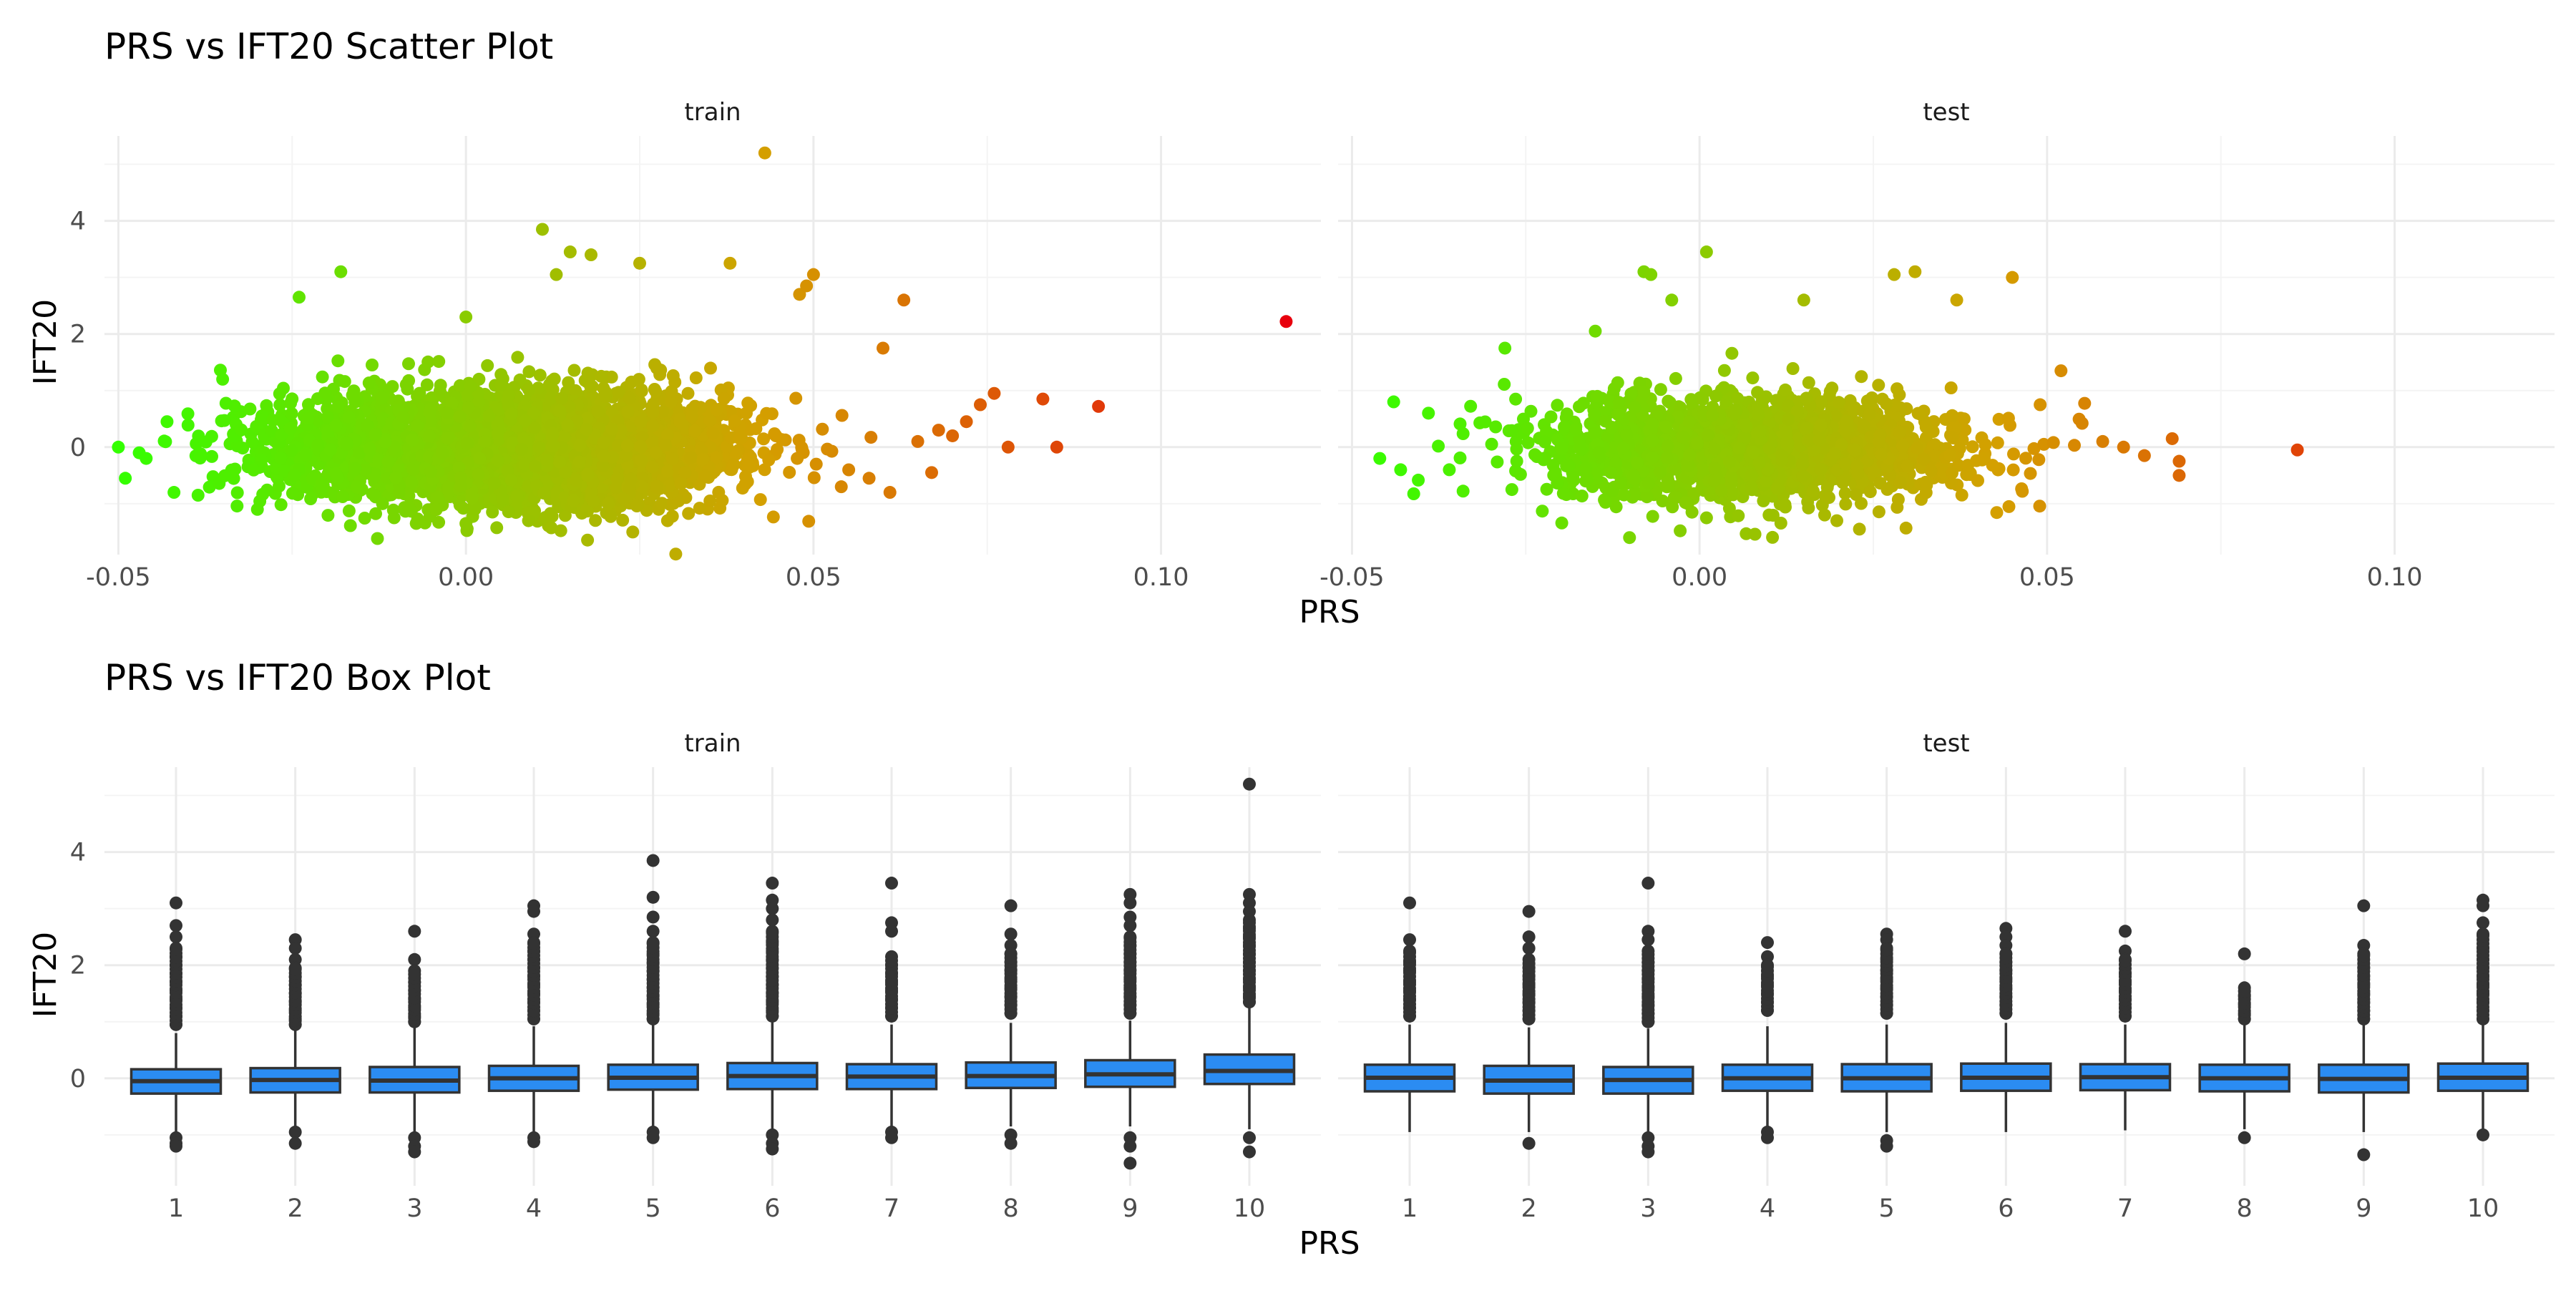  Describe the element at coordinates (45, 342) in the screenshot. I see `scatter-y-axis-title: IFT20` at that location.